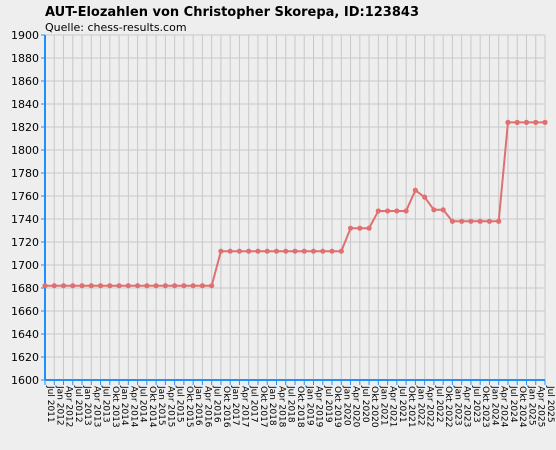 This screenshot has height=450, width=556. I want to click on x-tick-label: Jan 2019, so click(309, 405).